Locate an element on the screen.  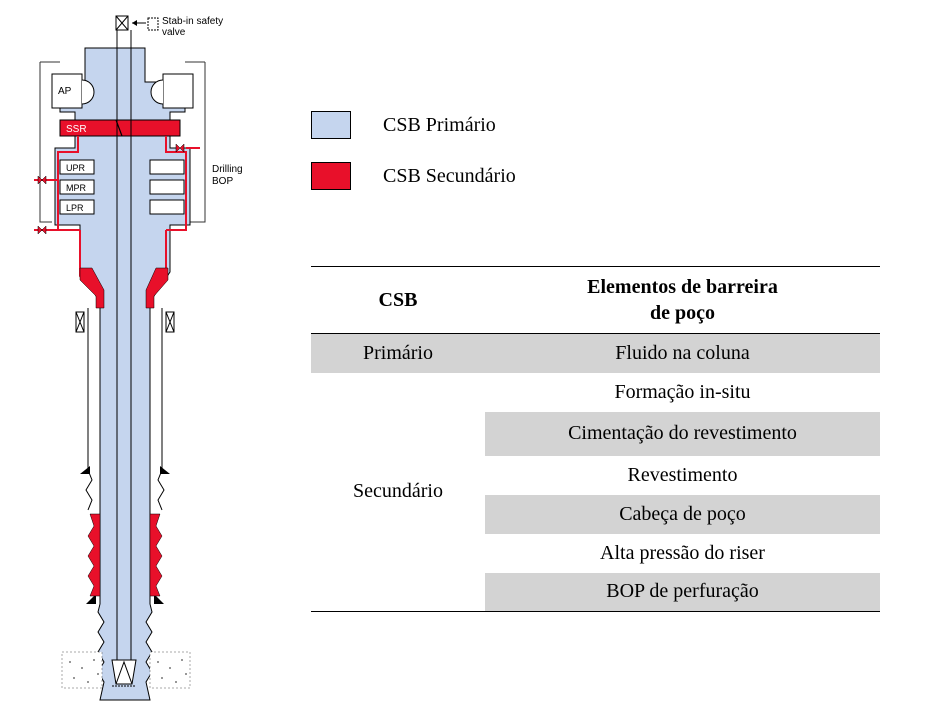
ap-label: AP is located at coordinates (65, 91).